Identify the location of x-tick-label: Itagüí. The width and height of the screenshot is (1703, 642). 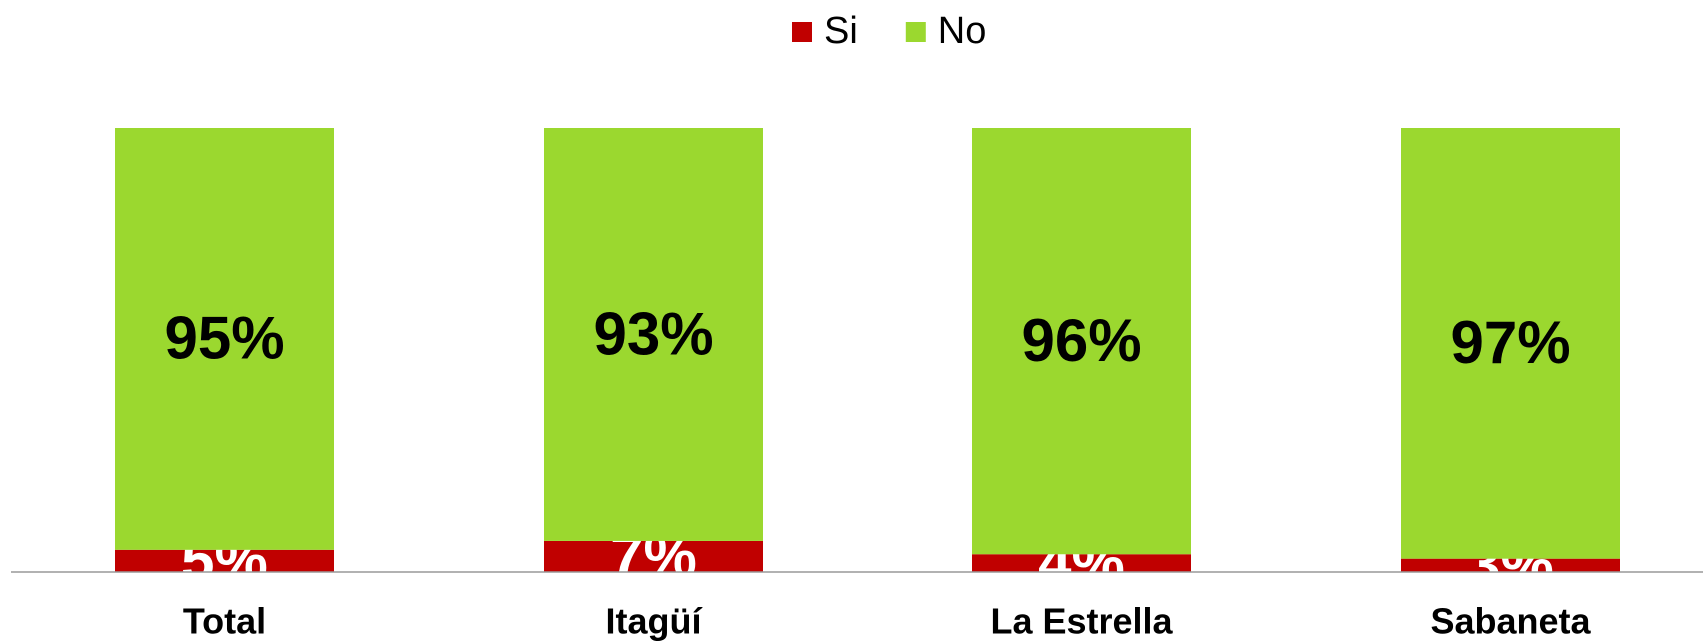
(654, 621).